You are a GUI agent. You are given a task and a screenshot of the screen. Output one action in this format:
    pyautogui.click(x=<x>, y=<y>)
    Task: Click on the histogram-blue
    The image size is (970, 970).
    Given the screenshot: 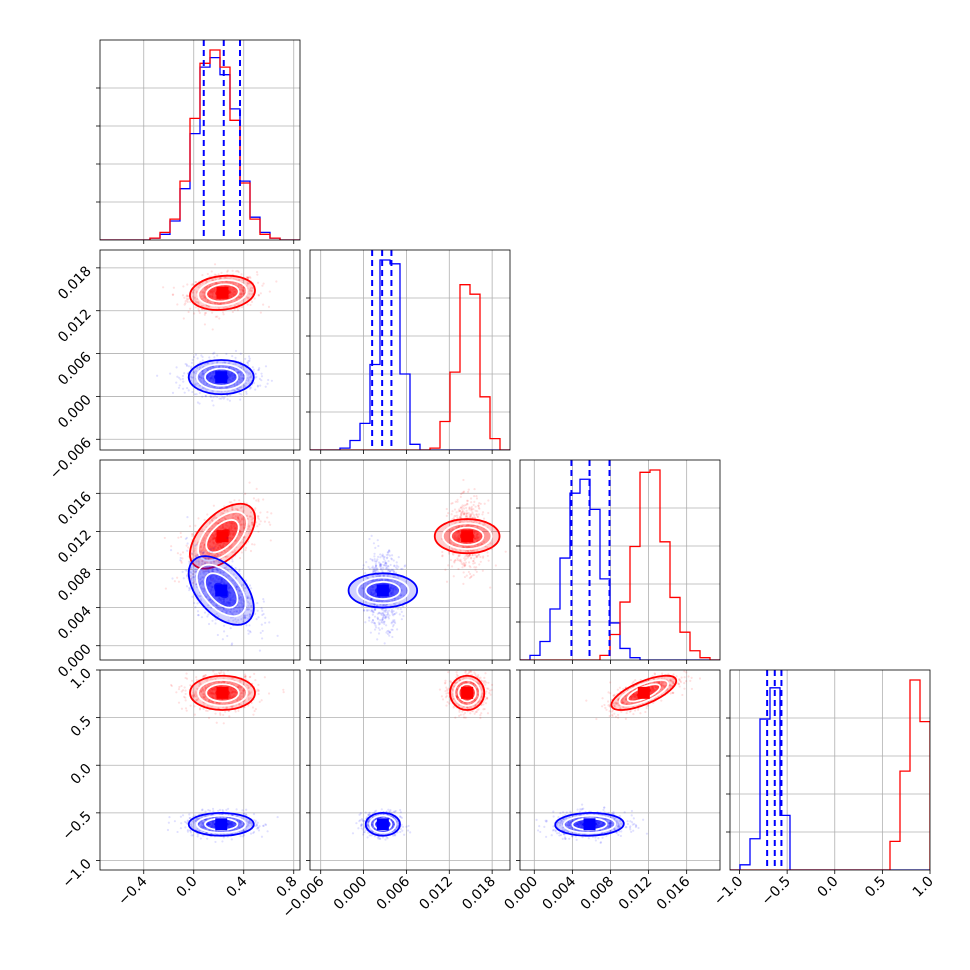 What is the action you would take?
    pyautogui.click(x=410, y=354)
    